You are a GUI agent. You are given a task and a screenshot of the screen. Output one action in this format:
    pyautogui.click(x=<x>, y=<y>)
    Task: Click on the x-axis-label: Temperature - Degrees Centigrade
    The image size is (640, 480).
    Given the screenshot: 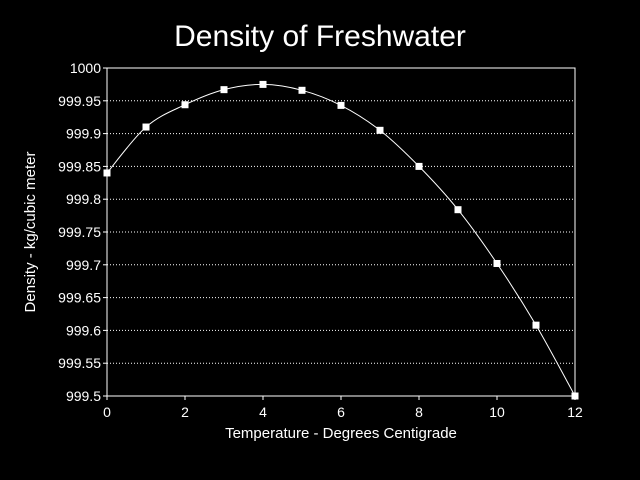 What is the action you would take?
    pyautogui.click(x=341, y=433)
    